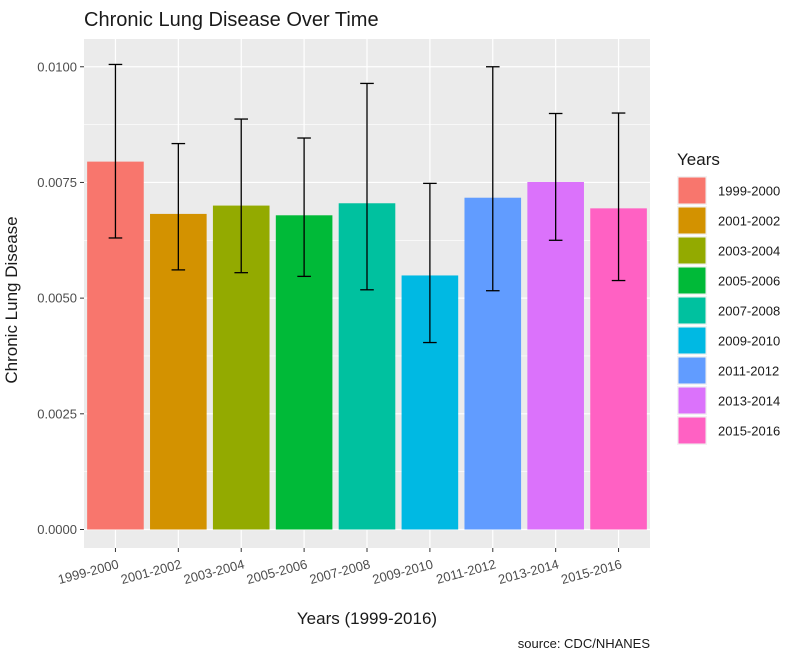 Image resolution: width=802 pixels, height=661 pixels. What do you see at coordinates (57, 413) in the screenshot?
I see `y-tick-label: 0.0025` at bounding box center [57, 413].